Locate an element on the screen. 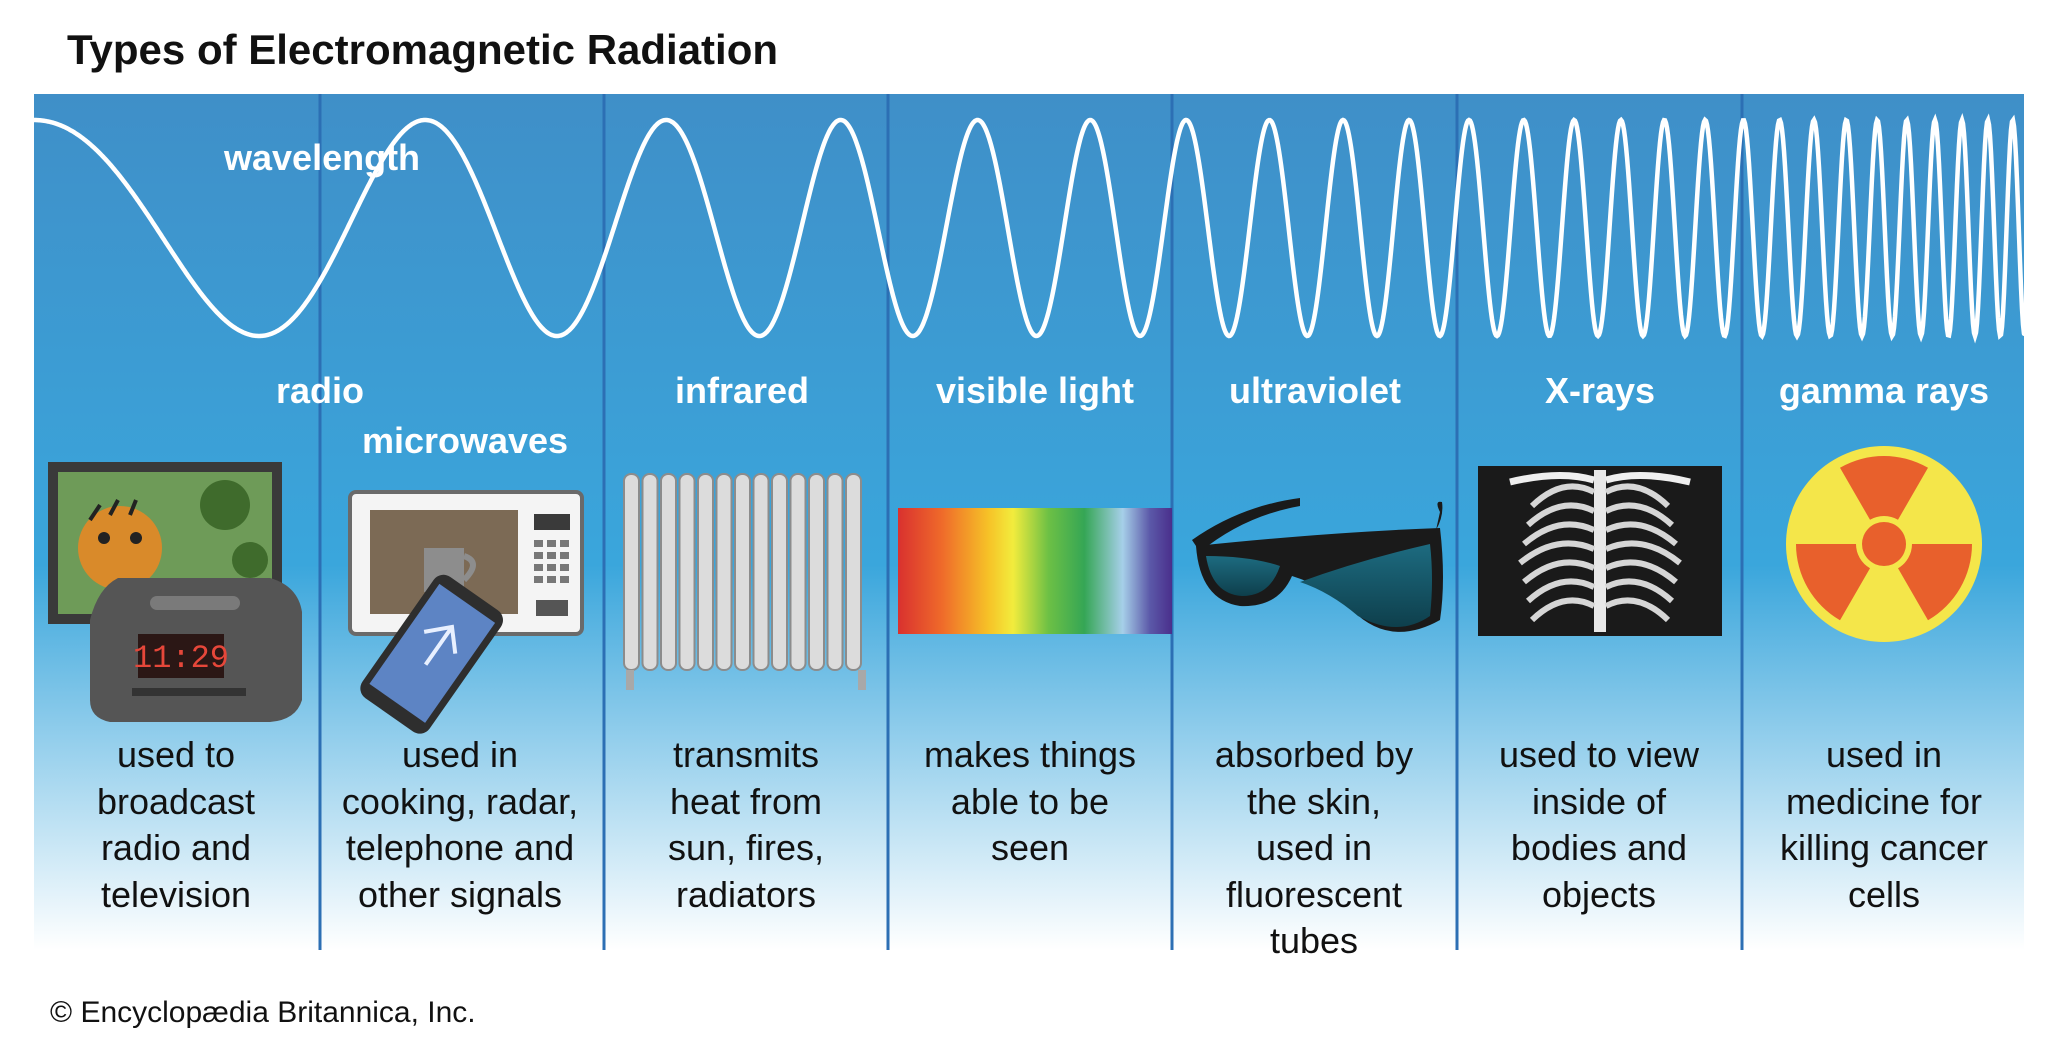  band-description-visible-light: makes things able to be seen is located at coordinates (1030, 801).